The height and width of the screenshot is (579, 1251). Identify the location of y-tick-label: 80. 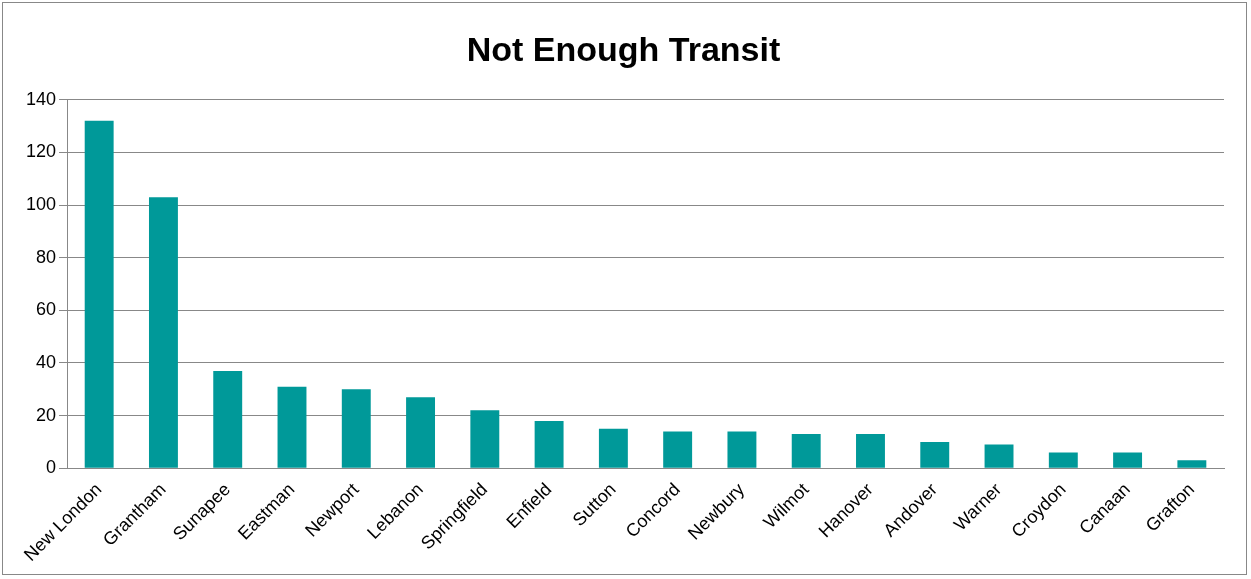
(46, 256).